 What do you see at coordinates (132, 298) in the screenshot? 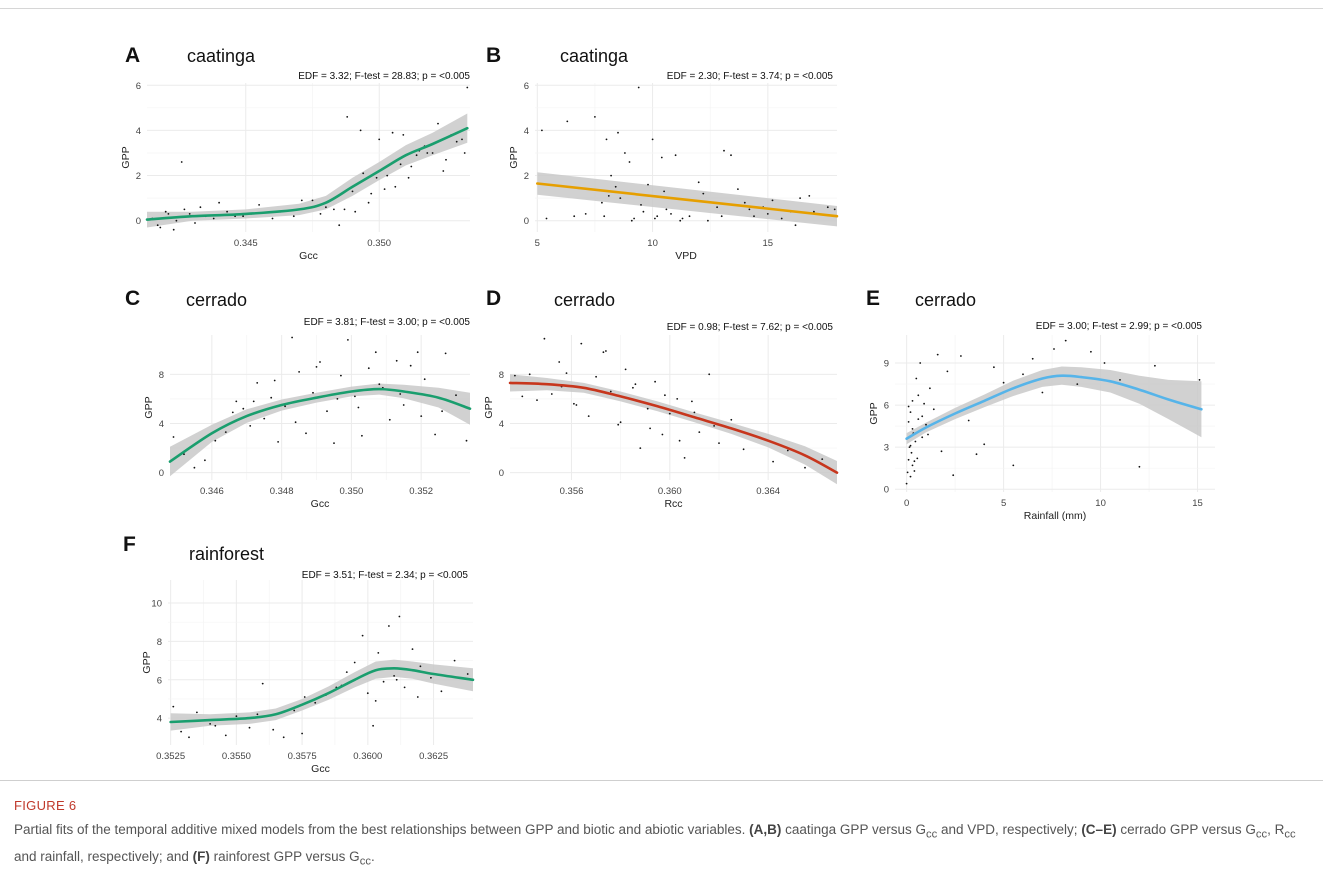
I see `panel-letter: C` at bounding box center [132, 298].